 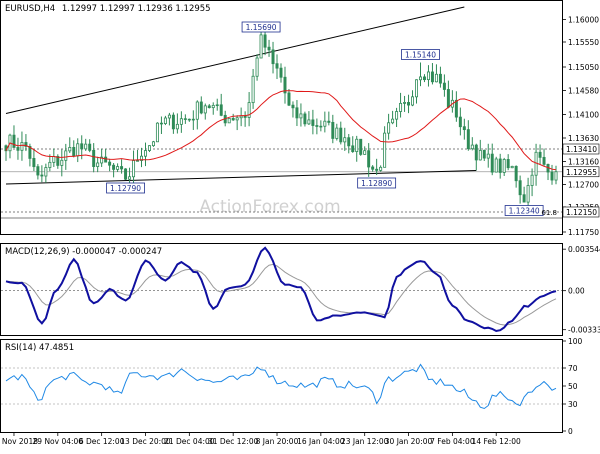 I want to click on rsi-tick-label: 70, so click(x=573, y=368).